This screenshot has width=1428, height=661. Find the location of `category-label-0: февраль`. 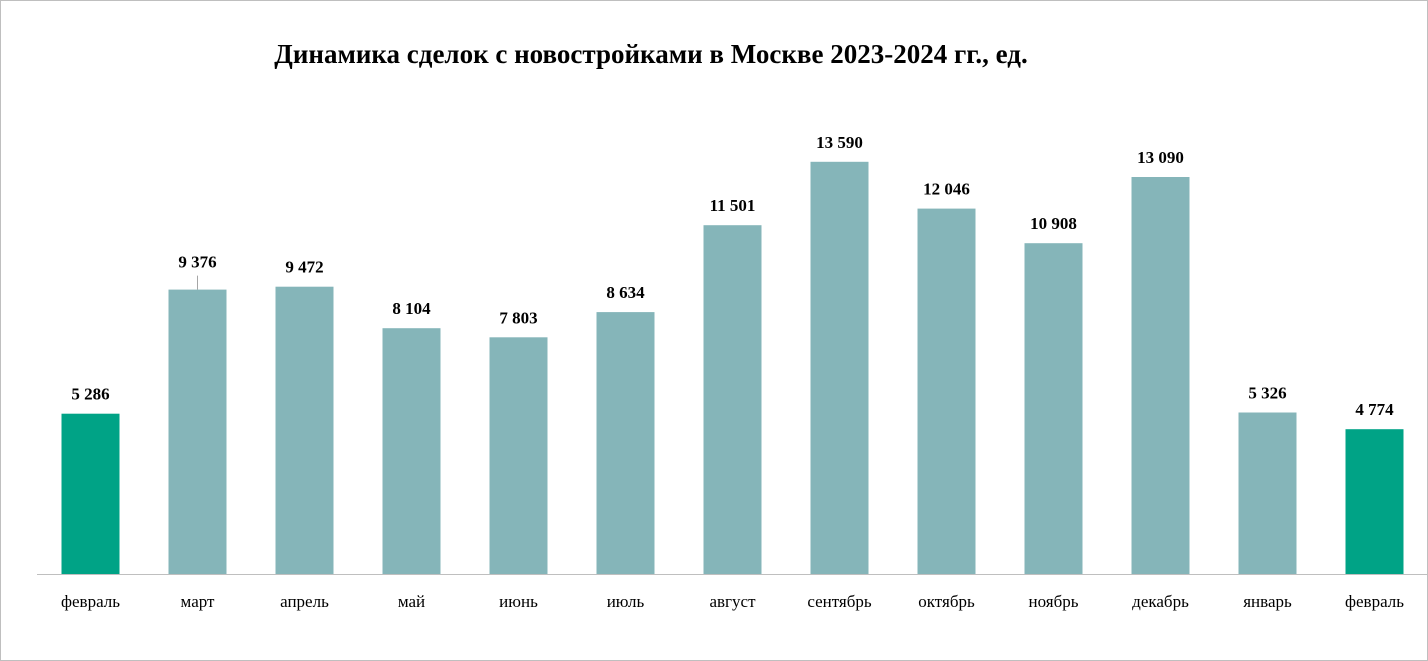

category-label-0: февраль is located at coordinates (90, 601).